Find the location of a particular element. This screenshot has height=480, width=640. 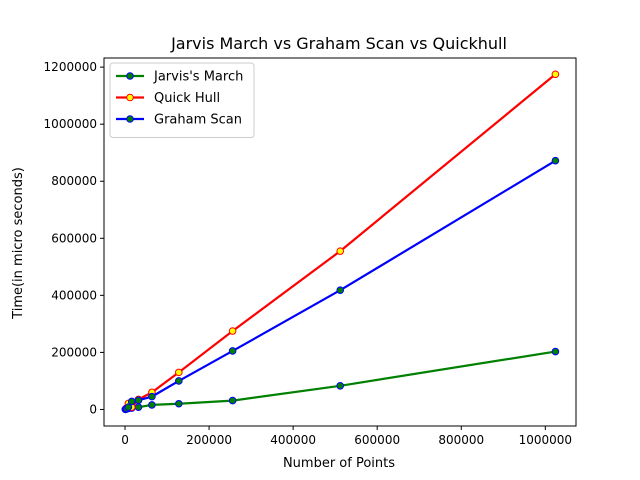

legend-label: Graham Scan is located at coordinates (198, 120).